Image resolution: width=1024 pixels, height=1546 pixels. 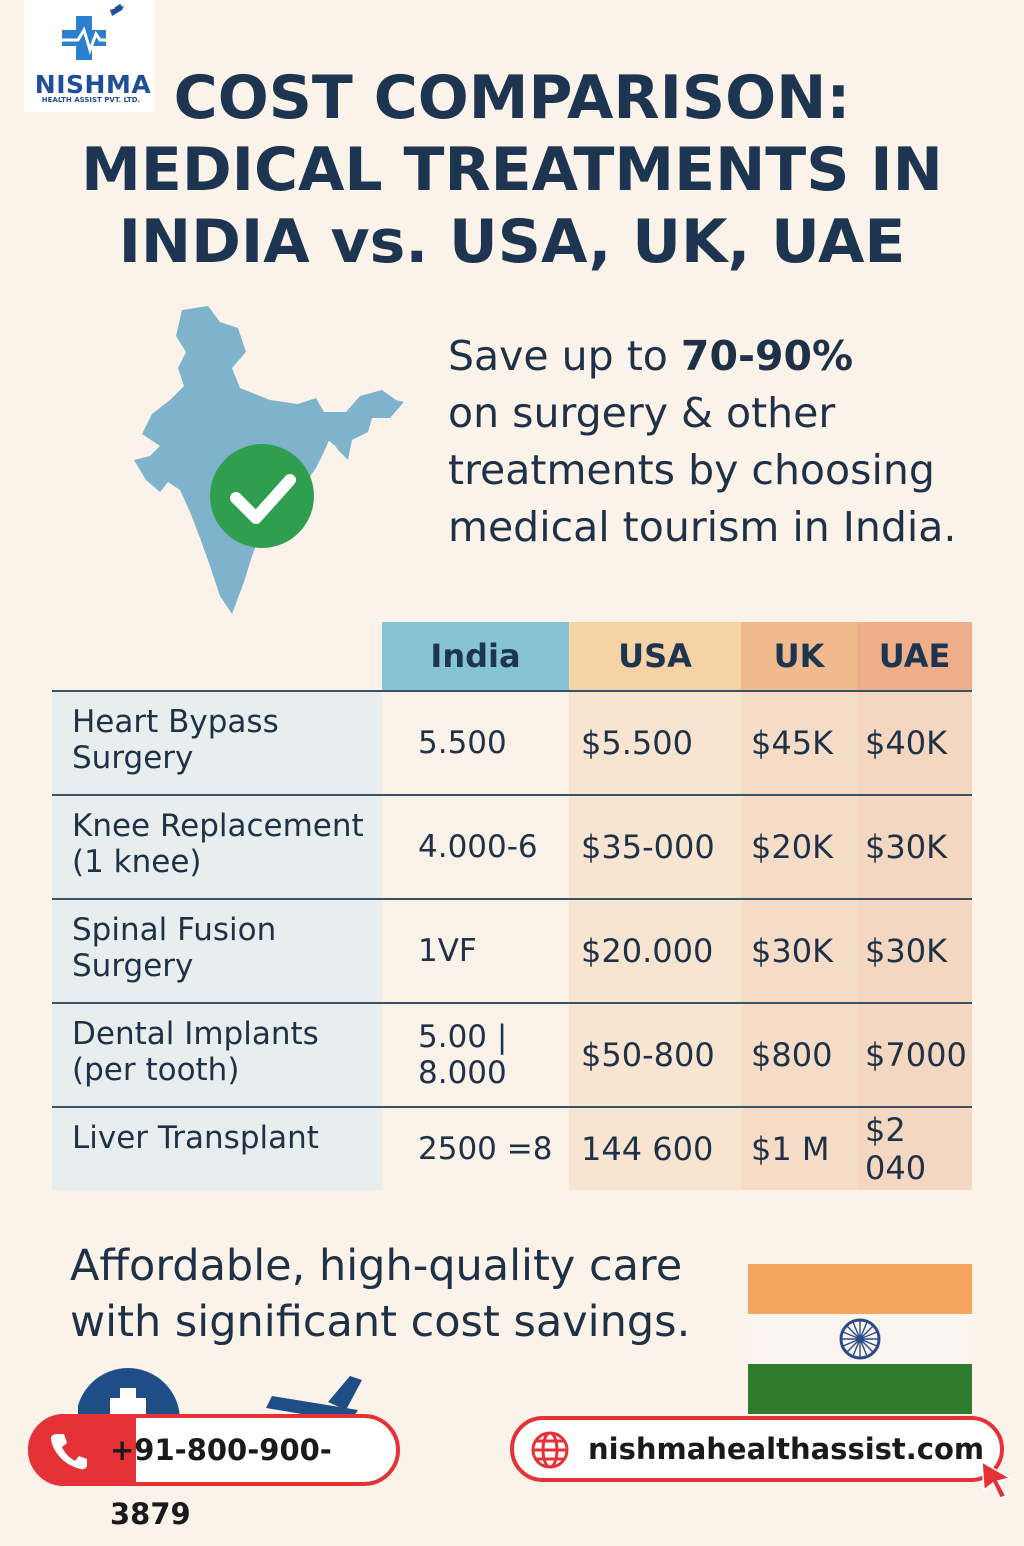 What do you see at coordinates (642, 413) in the screenshot?
I see `tagline-line-2: on surgery & other` at bounding box center [642, 413].